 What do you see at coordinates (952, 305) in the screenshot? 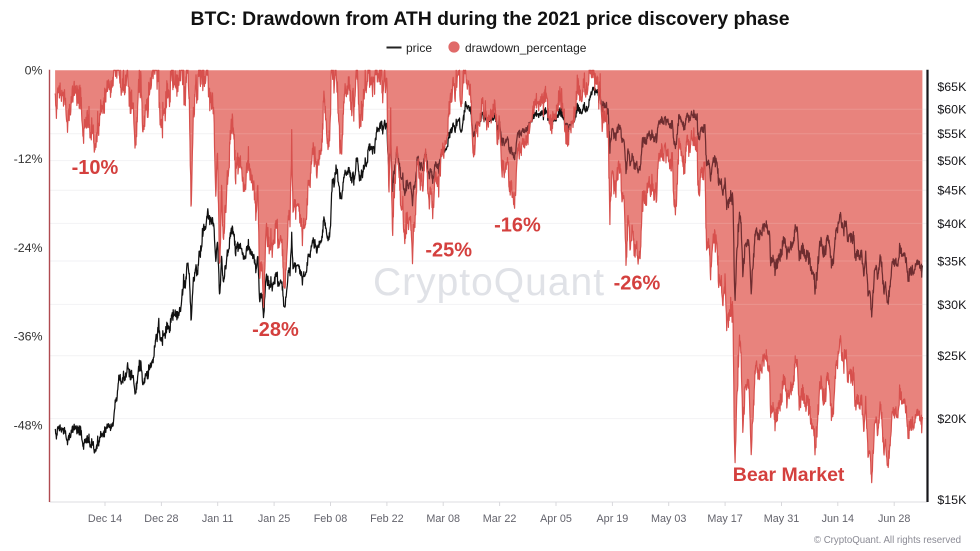
I see `svg-text: $30K` at bounding box center [952, 305].